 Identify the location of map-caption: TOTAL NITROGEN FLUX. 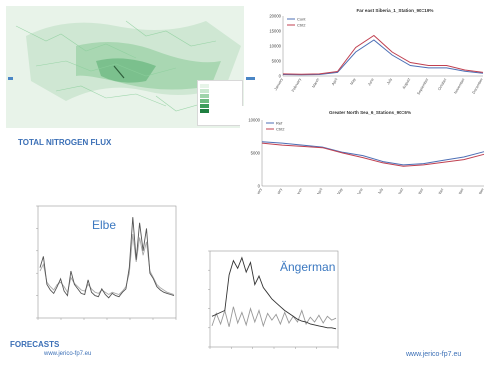
(65, 142).